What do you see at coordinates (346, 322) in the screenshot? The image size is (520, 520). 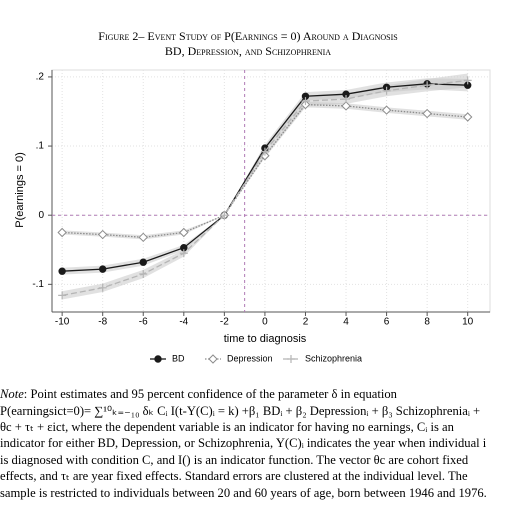 I see `x-tick-label: 4` at bounding box center [346, 322].